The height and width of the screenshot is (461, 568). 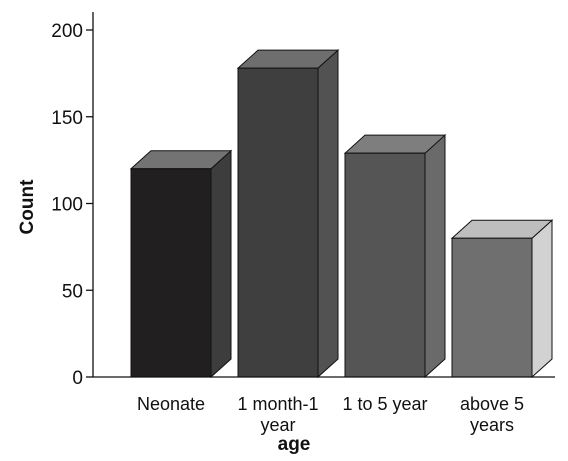 I want to click on y-tick-label: 50, so click(x=72, y=291).